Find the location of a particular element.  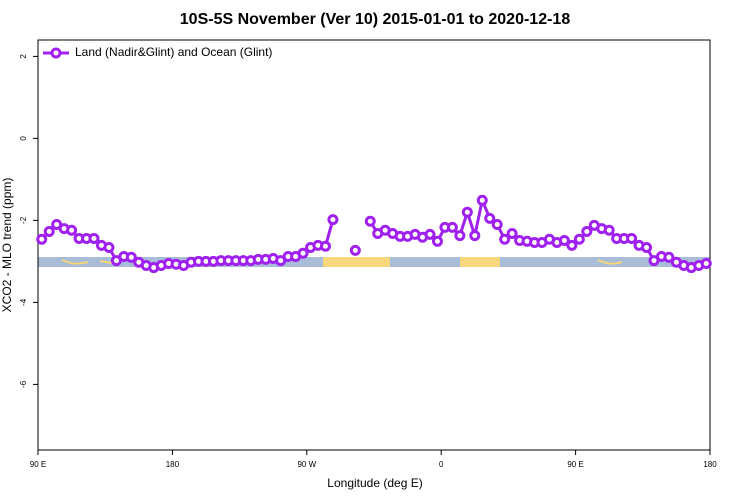

x-axis-label: Longitude (deg E) is located at coordinates (374, 483).